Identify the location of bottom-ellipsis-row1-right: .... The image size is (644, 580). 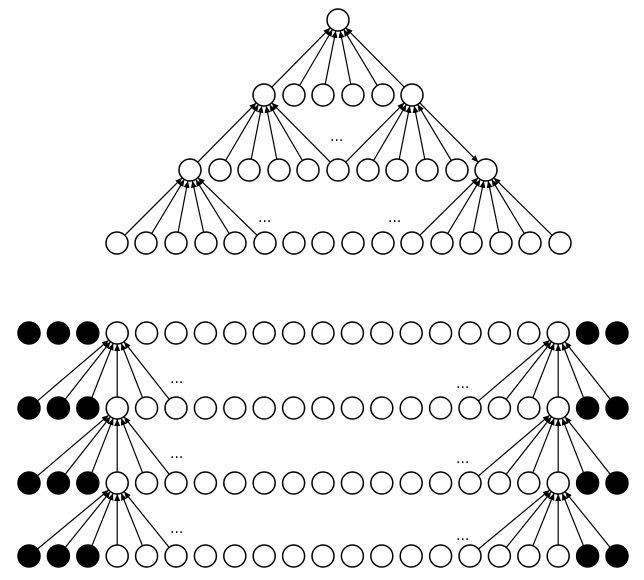
(462, 384).